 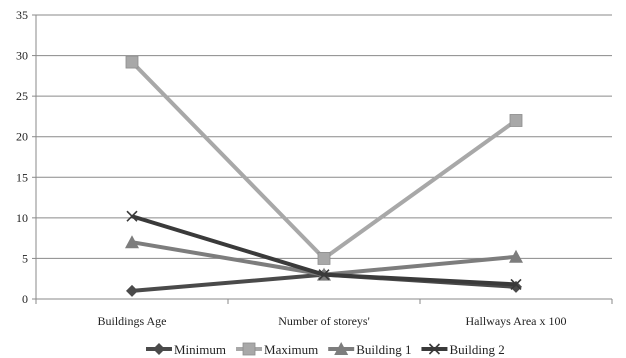 What do you see at coordinates (25, 258) in the screenshot?
I see `y-tick-label: 5` at bounding box center [25, 258].